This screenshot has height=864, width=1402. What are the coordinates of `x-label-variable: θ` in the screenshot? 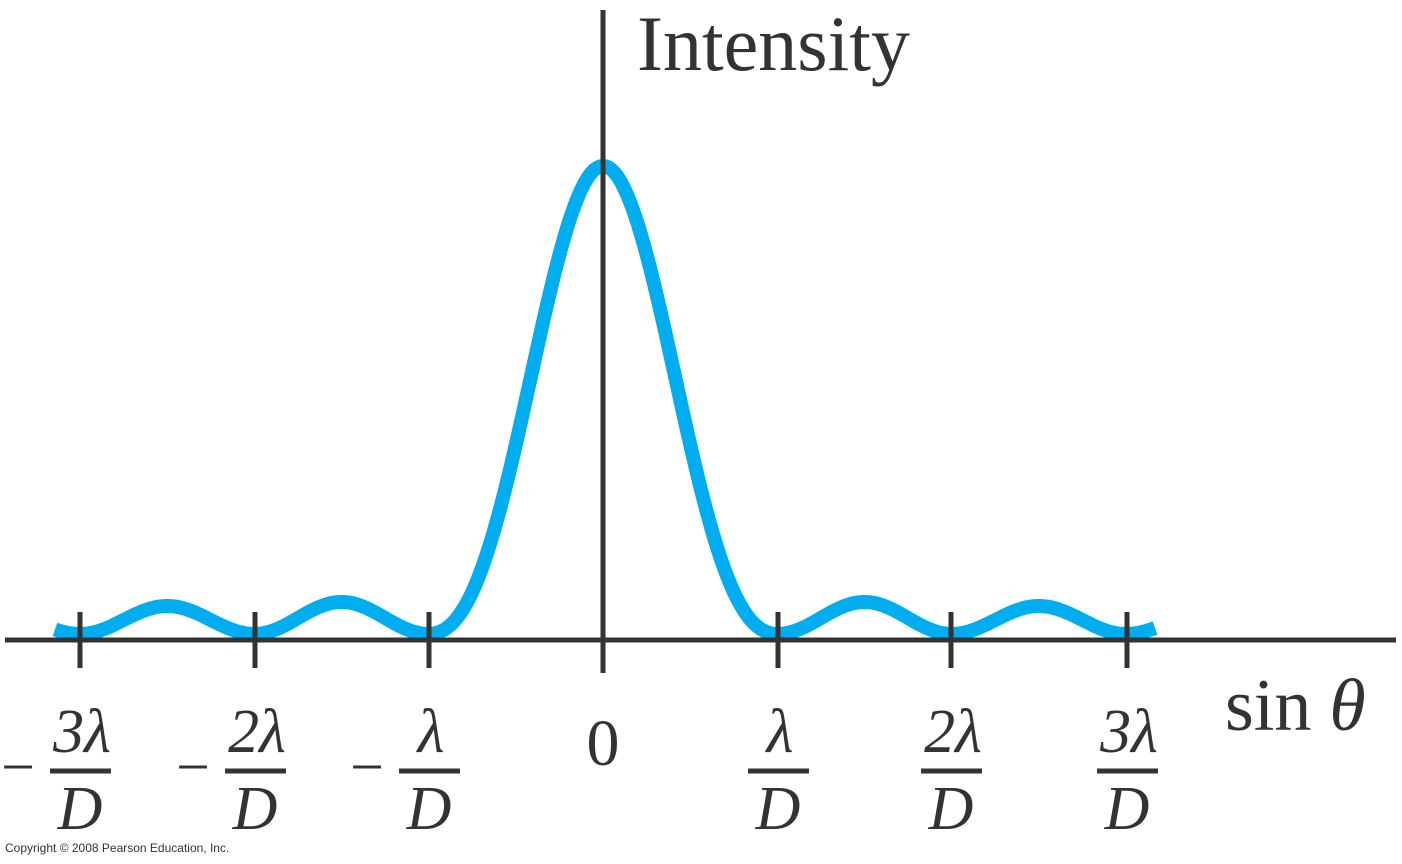 It's located at (1347, 706).